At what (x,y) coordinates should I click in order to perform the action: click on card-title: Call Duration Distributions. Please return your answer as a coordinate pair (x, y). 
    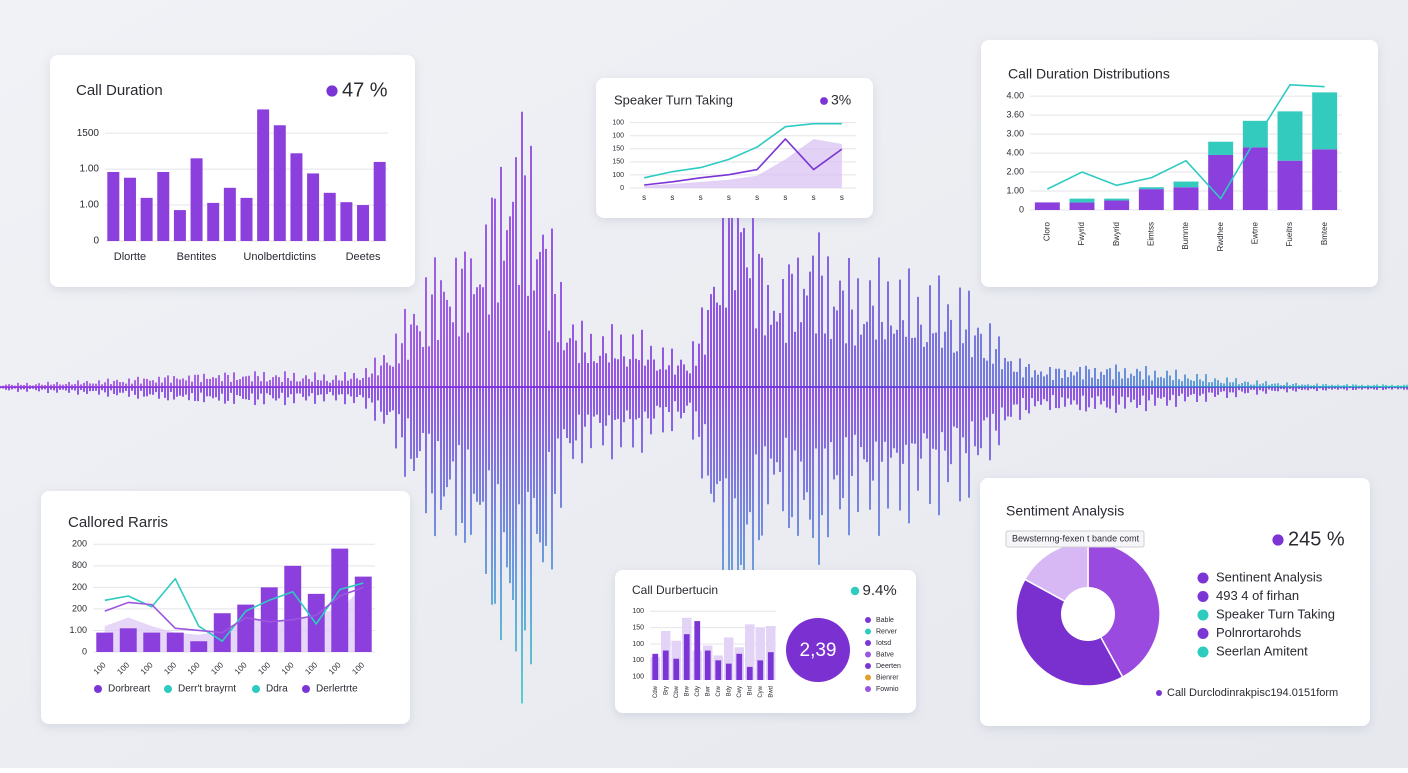
    Looking at the image, I should click on (1089, 74).